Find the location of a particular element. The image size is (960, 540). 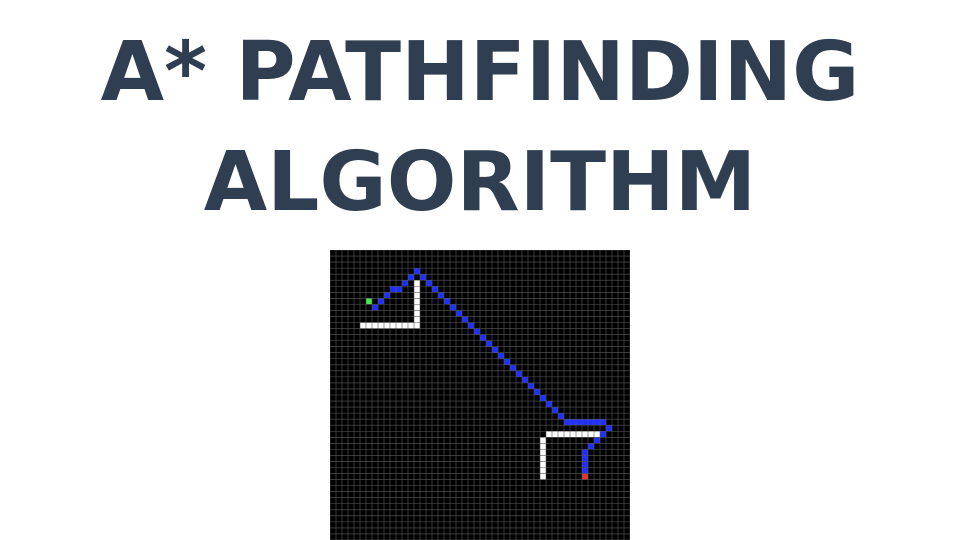

end-cell is located at coordinates (585, 476).